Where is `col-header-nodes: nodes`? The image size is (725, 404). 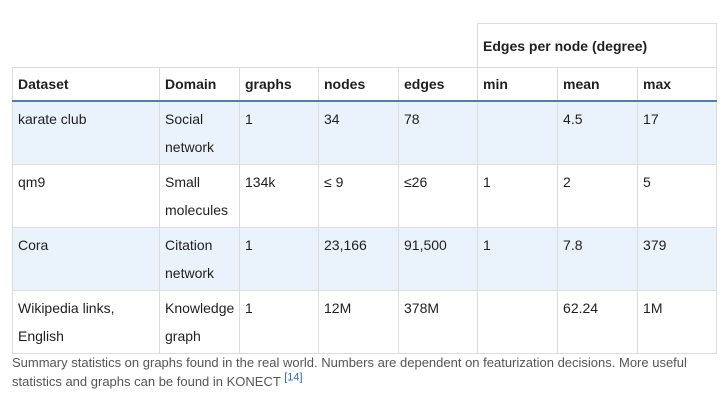 col-header-nodes: nodes is located at coordinates (358, 84).